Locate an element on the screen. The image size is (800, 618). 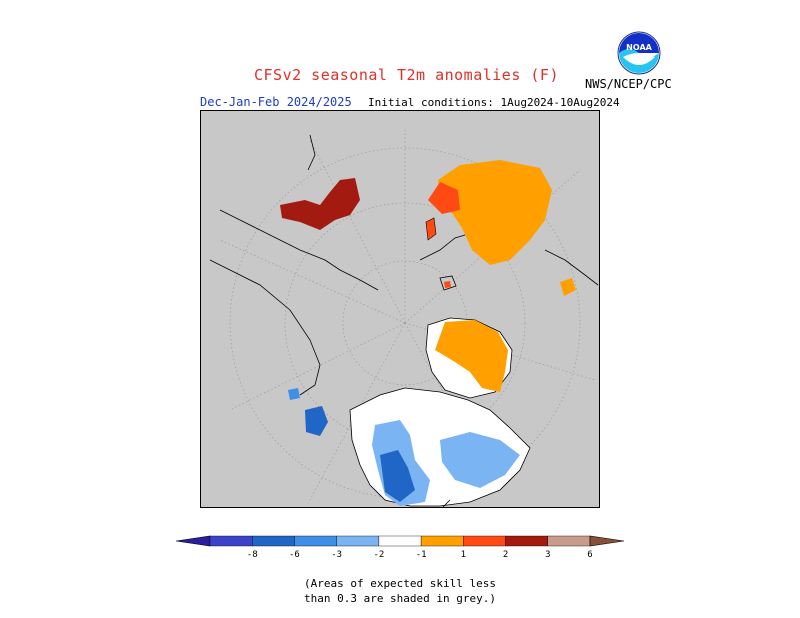
noaa-logo-icon: NOAA is located at coordinates (639, 53).